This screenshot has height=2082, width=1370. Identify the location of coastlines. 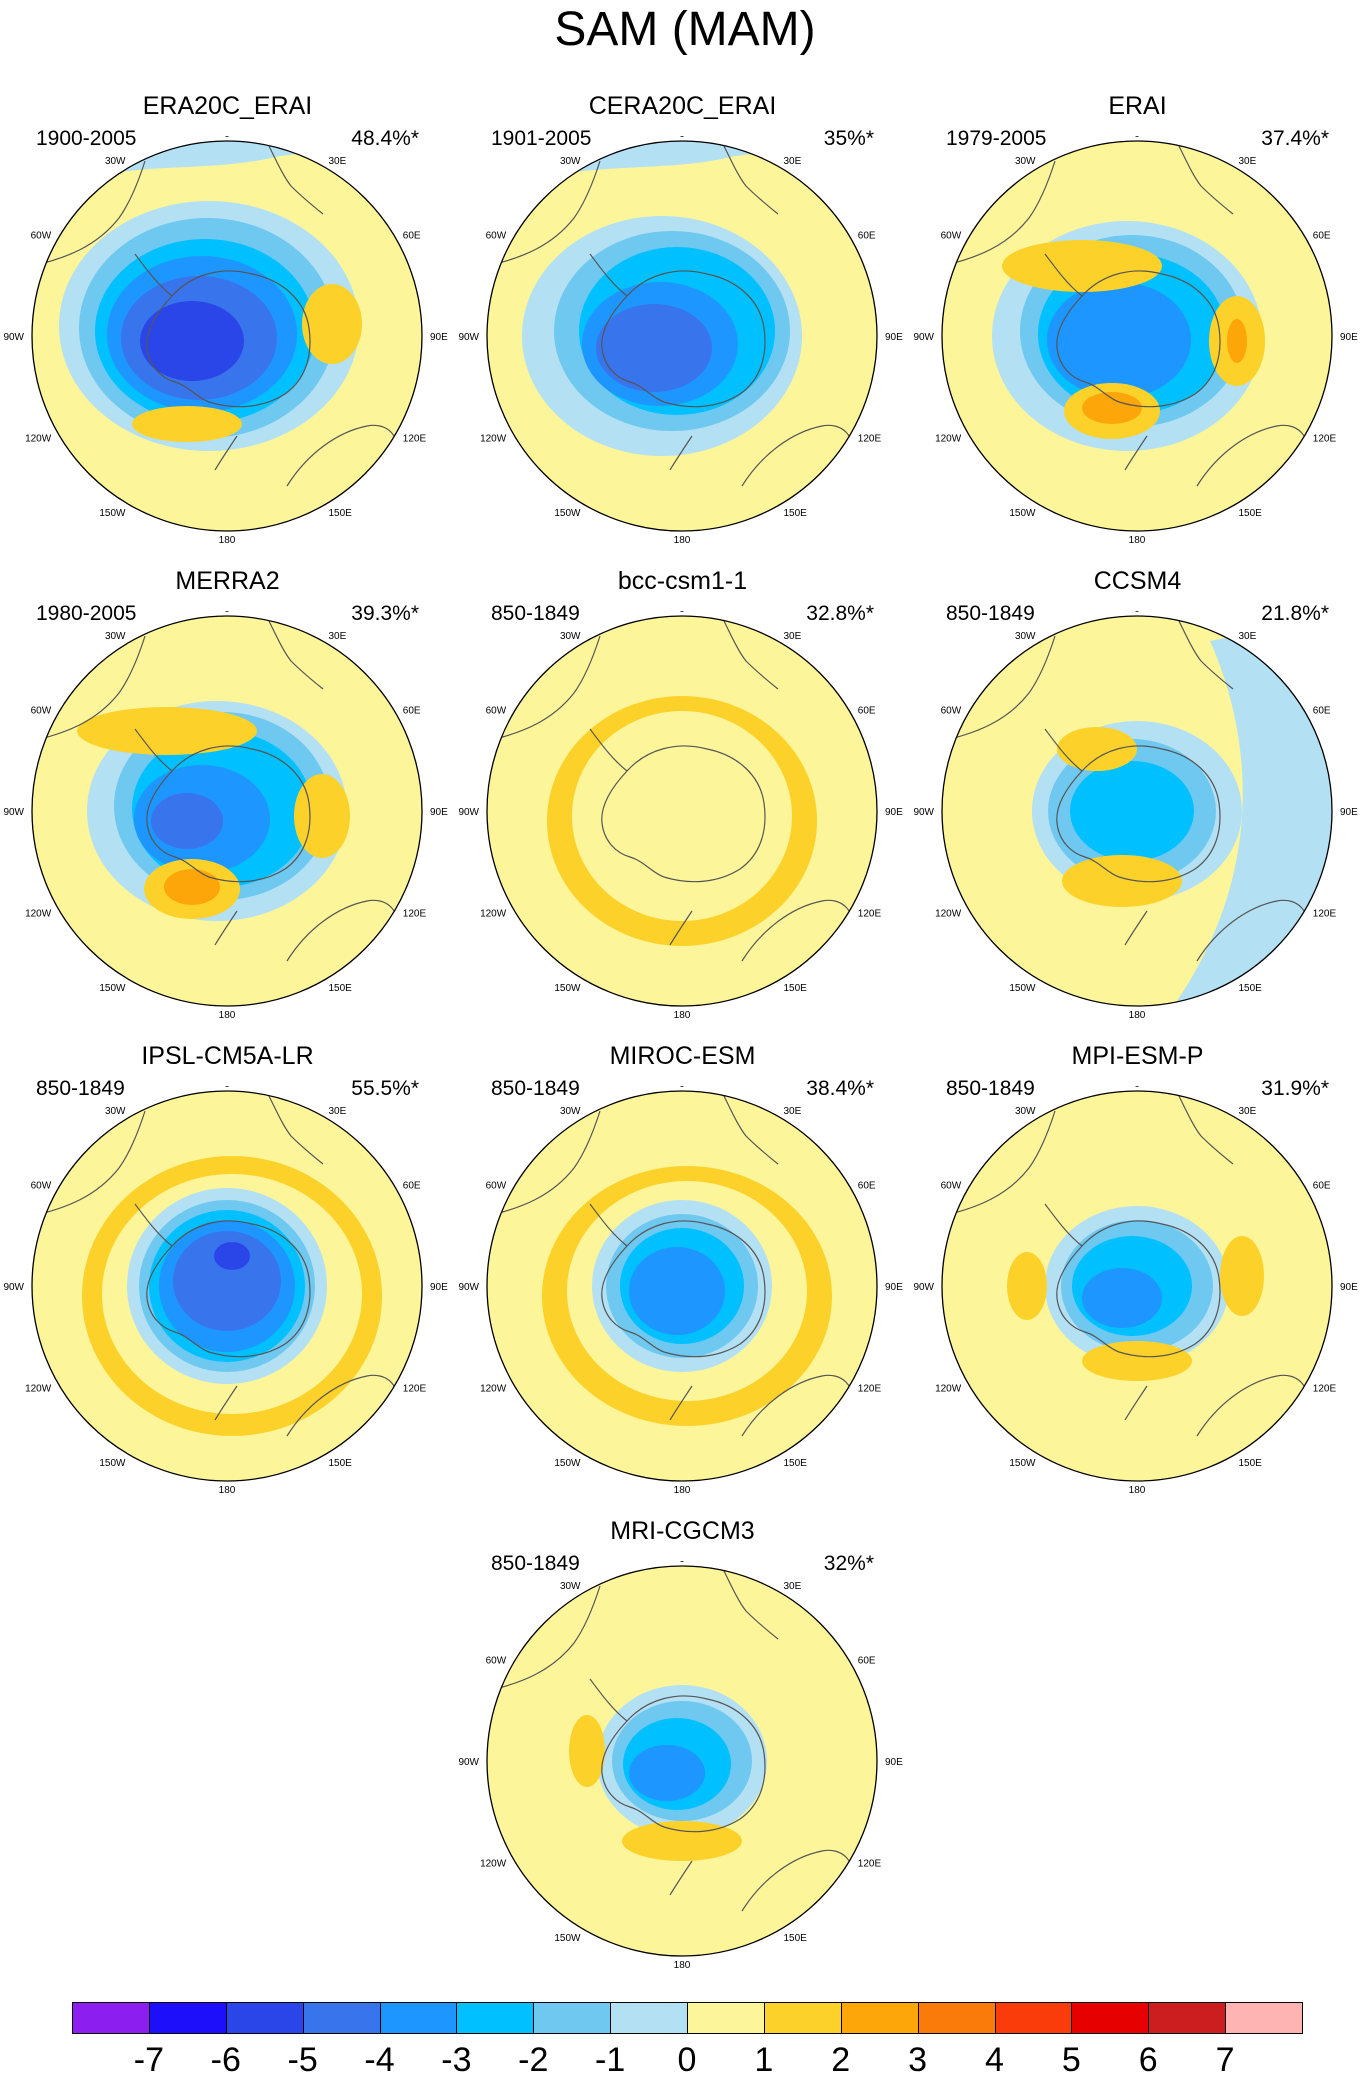
(670, 789).